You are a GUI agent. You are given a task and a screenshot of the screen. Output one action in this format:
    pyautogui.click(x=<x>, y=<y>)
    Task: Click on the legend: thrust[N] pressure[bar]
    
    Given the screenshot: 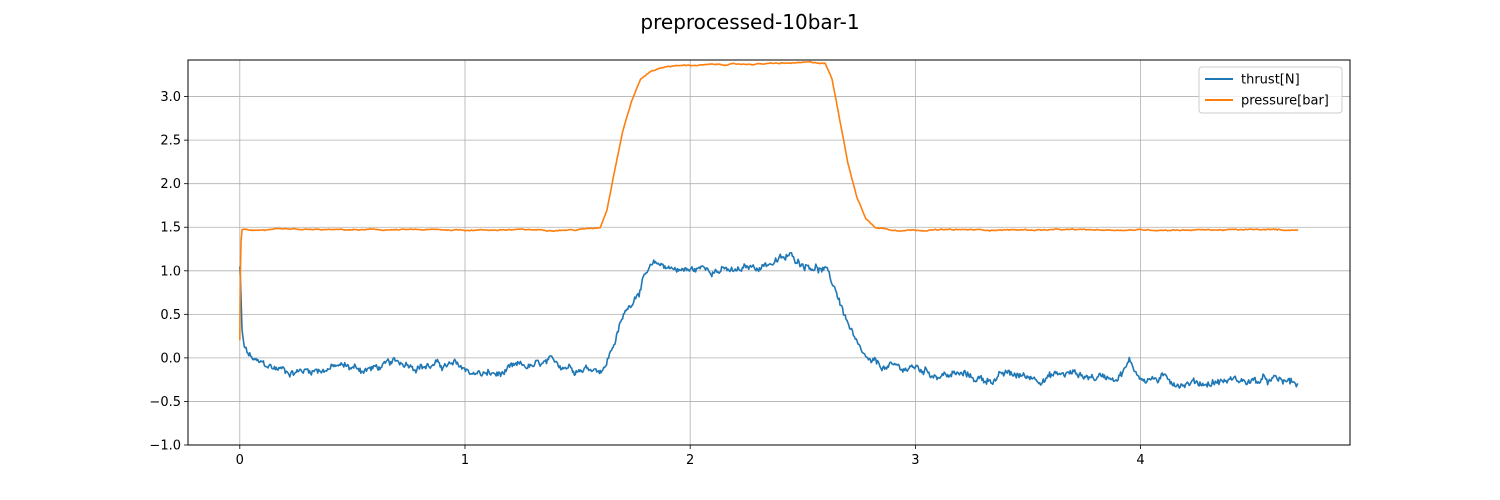 What is the action you would take?
    pyautogui.click(x=1270, y=90)
    